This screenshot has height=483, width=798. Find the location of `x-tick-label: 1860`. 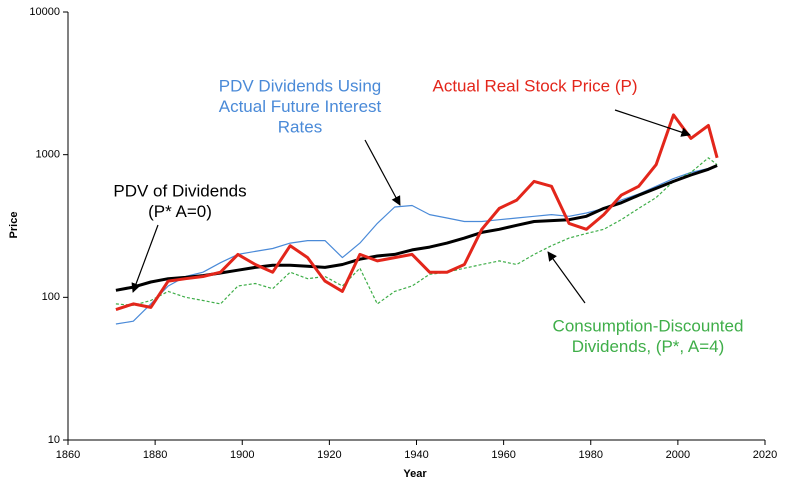

x-tick-label: 1860 is located at coordinates (68, 455).